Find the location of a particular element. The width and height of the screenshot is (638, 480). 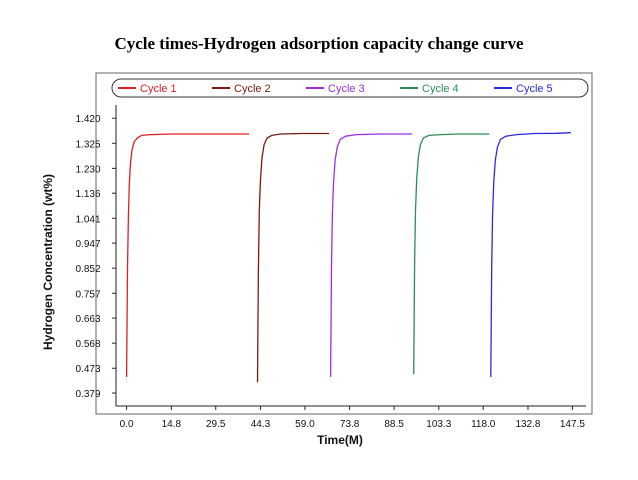

y-tick-label: 0.379 is located at coordinates (87, 394).